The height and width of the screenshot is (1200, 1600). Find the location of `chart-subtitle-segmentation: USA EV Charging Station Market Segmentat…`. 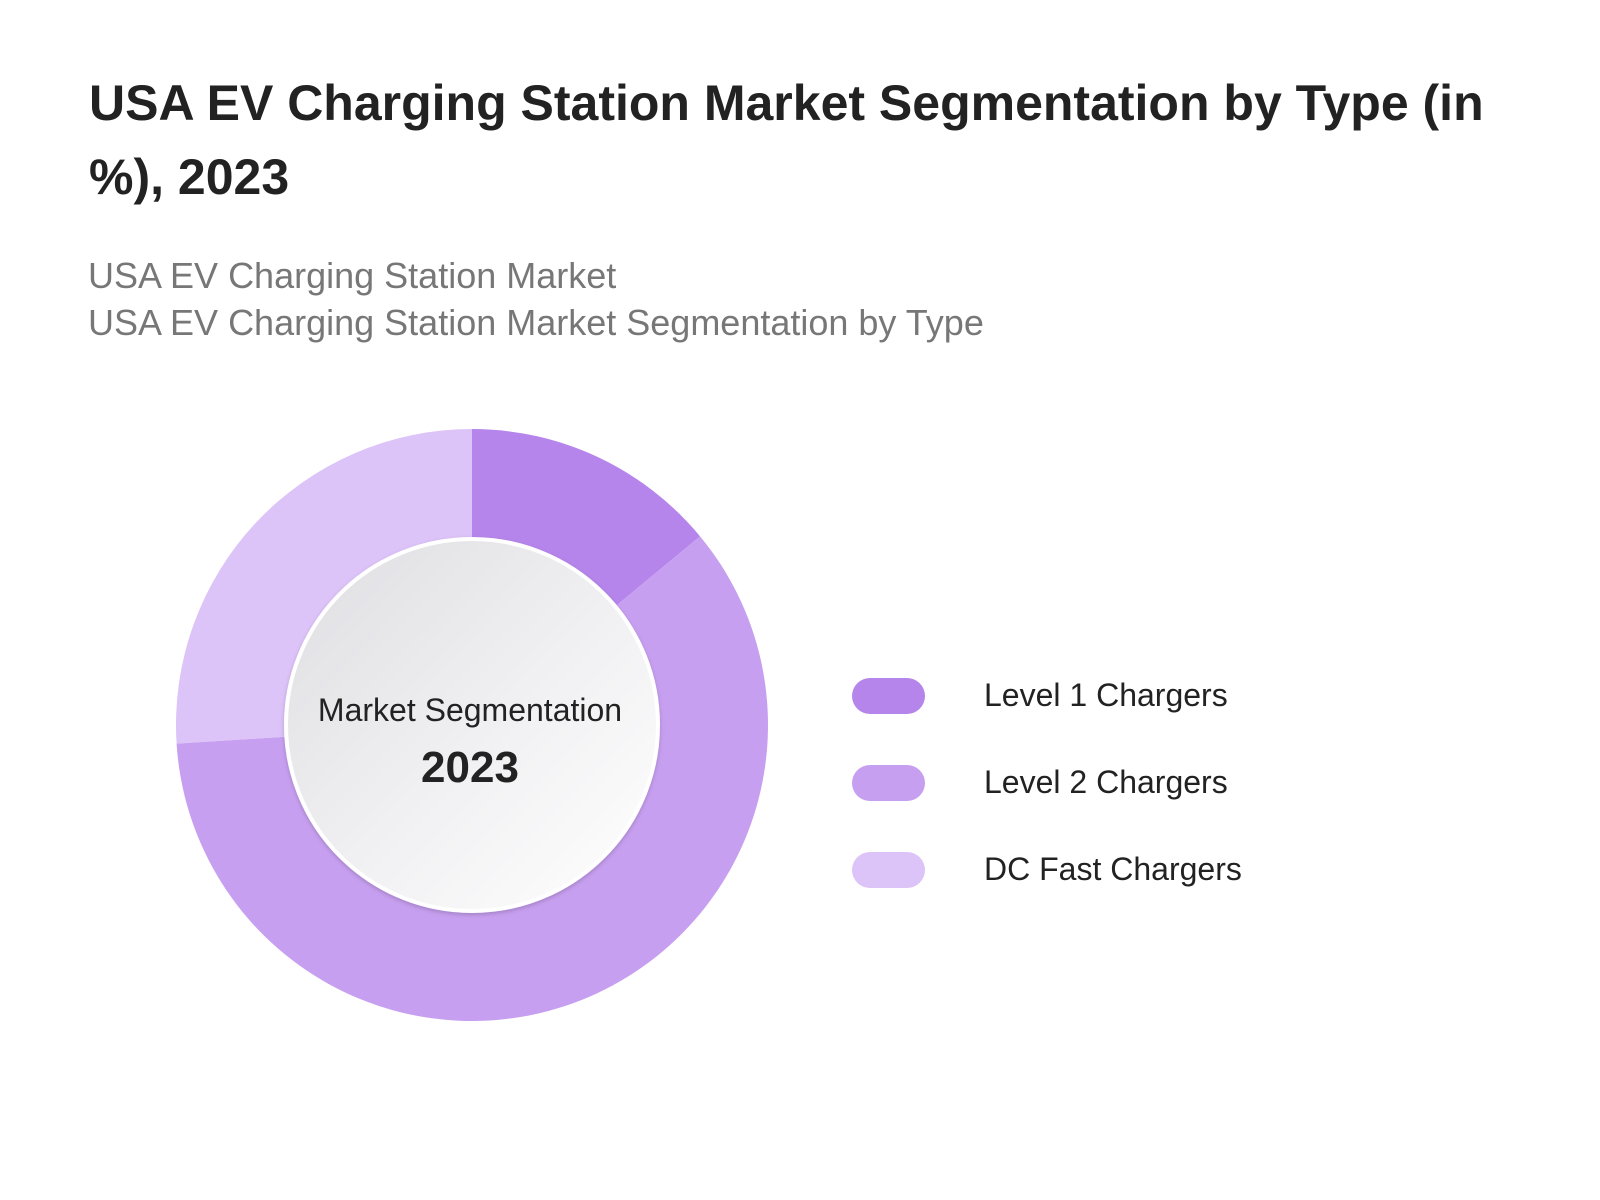

chart-subtitle-segmentation: USA EV Charging Station Market Segmentat… is located at coordinates (536, 322).